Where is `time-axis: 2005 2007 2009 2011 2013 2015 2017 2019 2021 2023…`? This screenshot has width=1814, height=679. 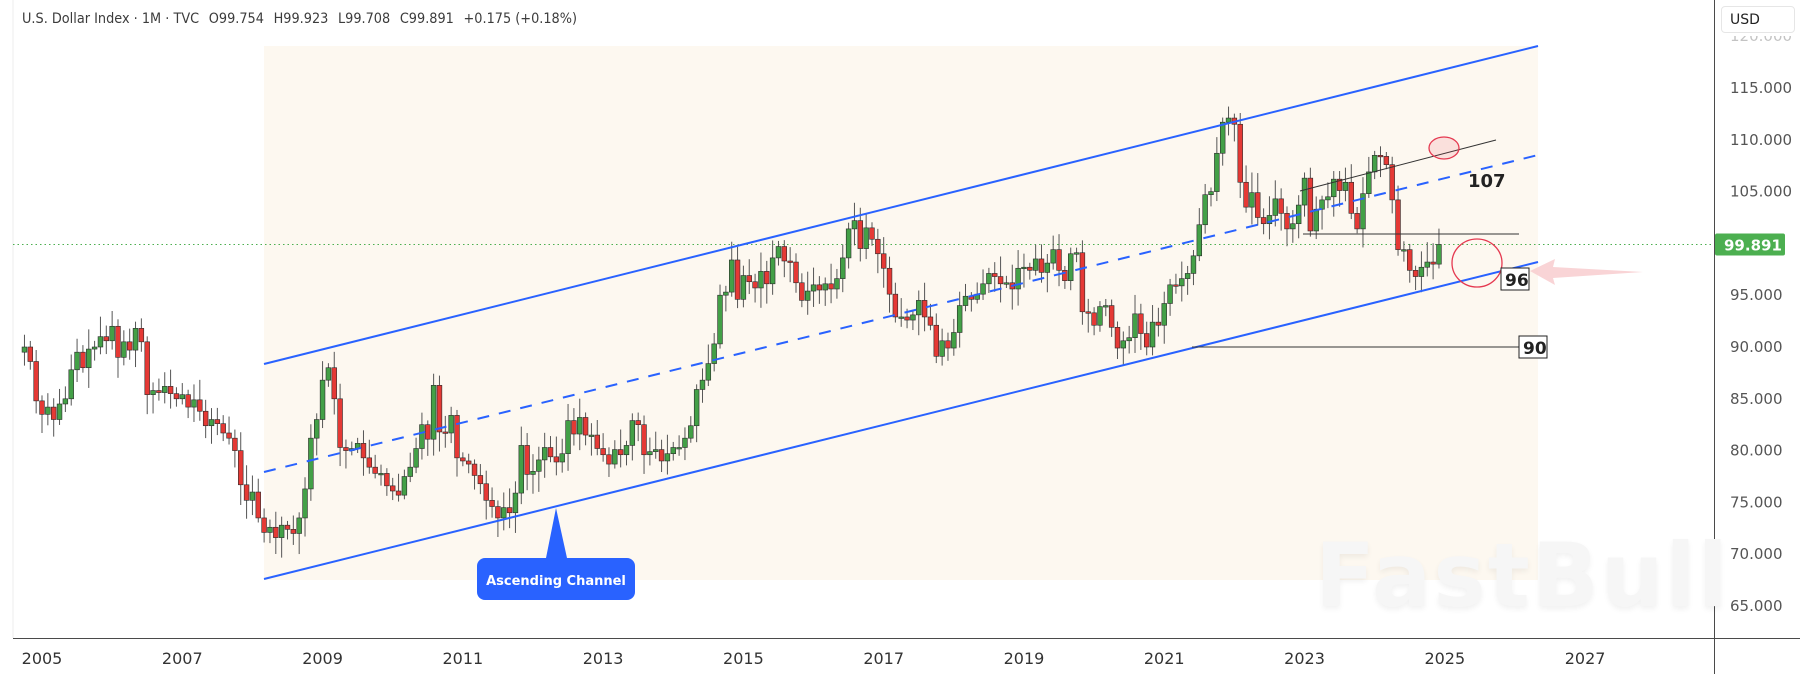
time-axis: 2005 2007 2009 2011 2013 2015 2017 2019 2021 2023… is located at coordinates (814, 658).